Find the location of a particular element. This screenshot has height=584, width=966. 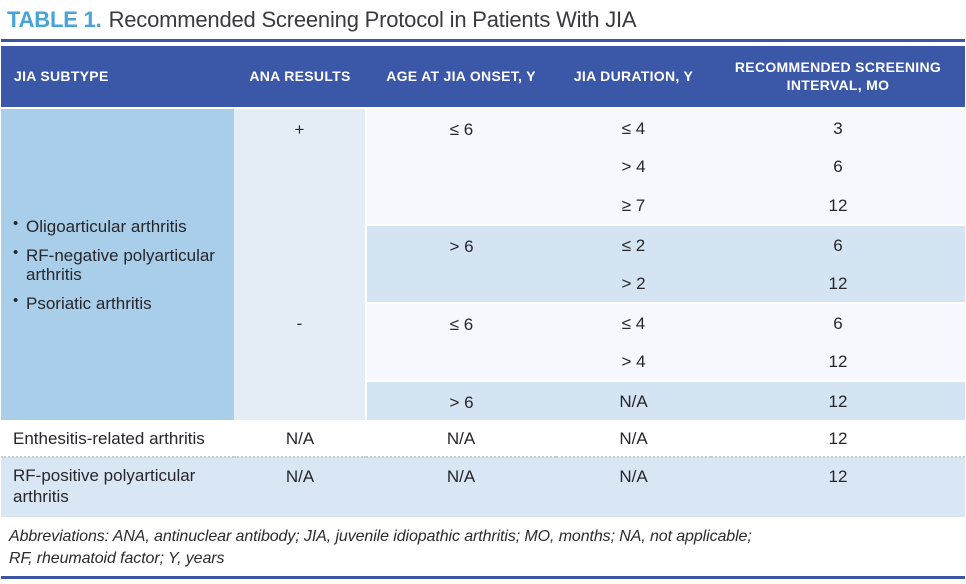

subtype-cell: Enthesitis-related arthritis is located at coordinates (109, 438).